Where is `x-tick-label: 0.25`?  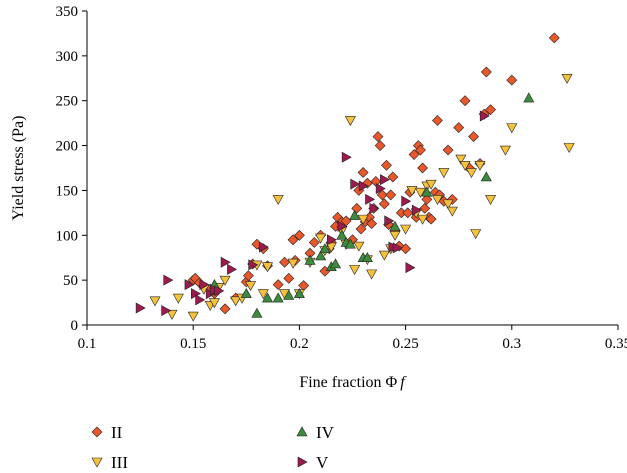 x-tick-label: 0.25 is located at coordinates (405, 344).